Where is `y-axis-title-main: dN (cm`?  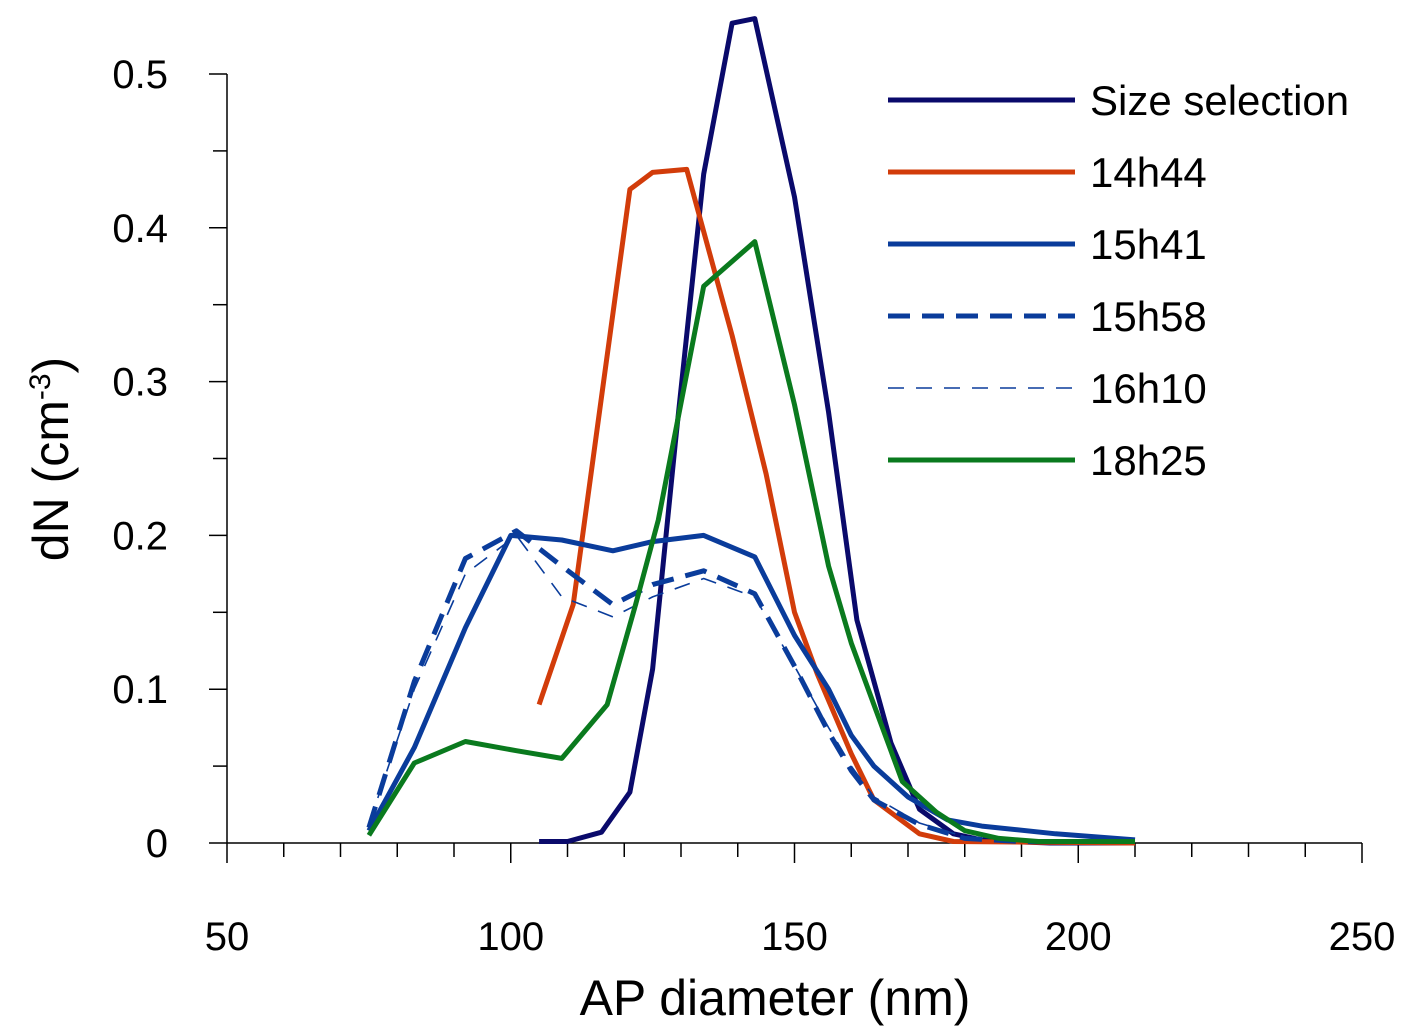
y-axis-title-main: dN (cm is located at coordinates (51, 480).